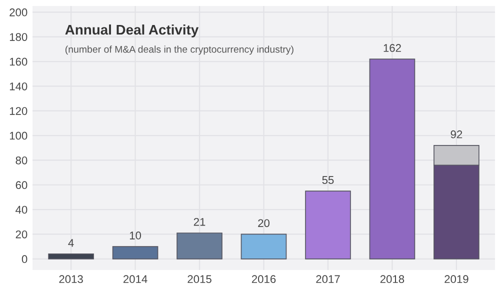 The image size is (500, 300). What do you see at coordinates (22, 185) in the screenshot?
I see `y-tick-label: 60` at bounding box center [22, 185].